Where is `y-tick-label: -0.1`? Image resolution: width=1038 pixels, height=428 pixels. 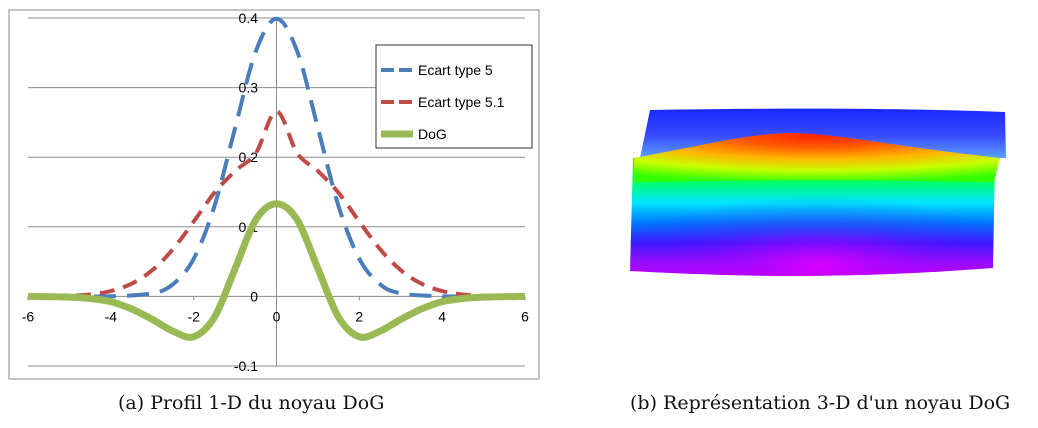
y-tick-label: -0.1 is located at coordinates (246, 366).